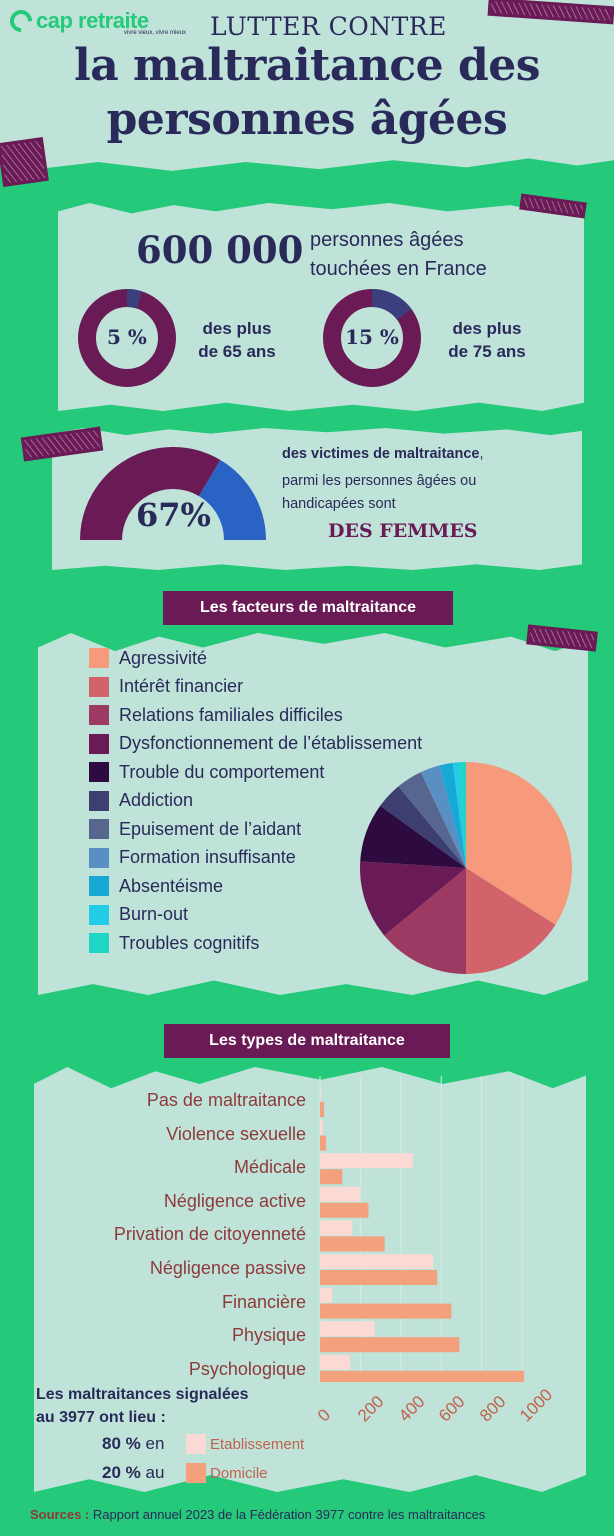  Describe the element at coordinates (171, 885) in the screenshot. I see `legend-label: Absentéisme` at that location.